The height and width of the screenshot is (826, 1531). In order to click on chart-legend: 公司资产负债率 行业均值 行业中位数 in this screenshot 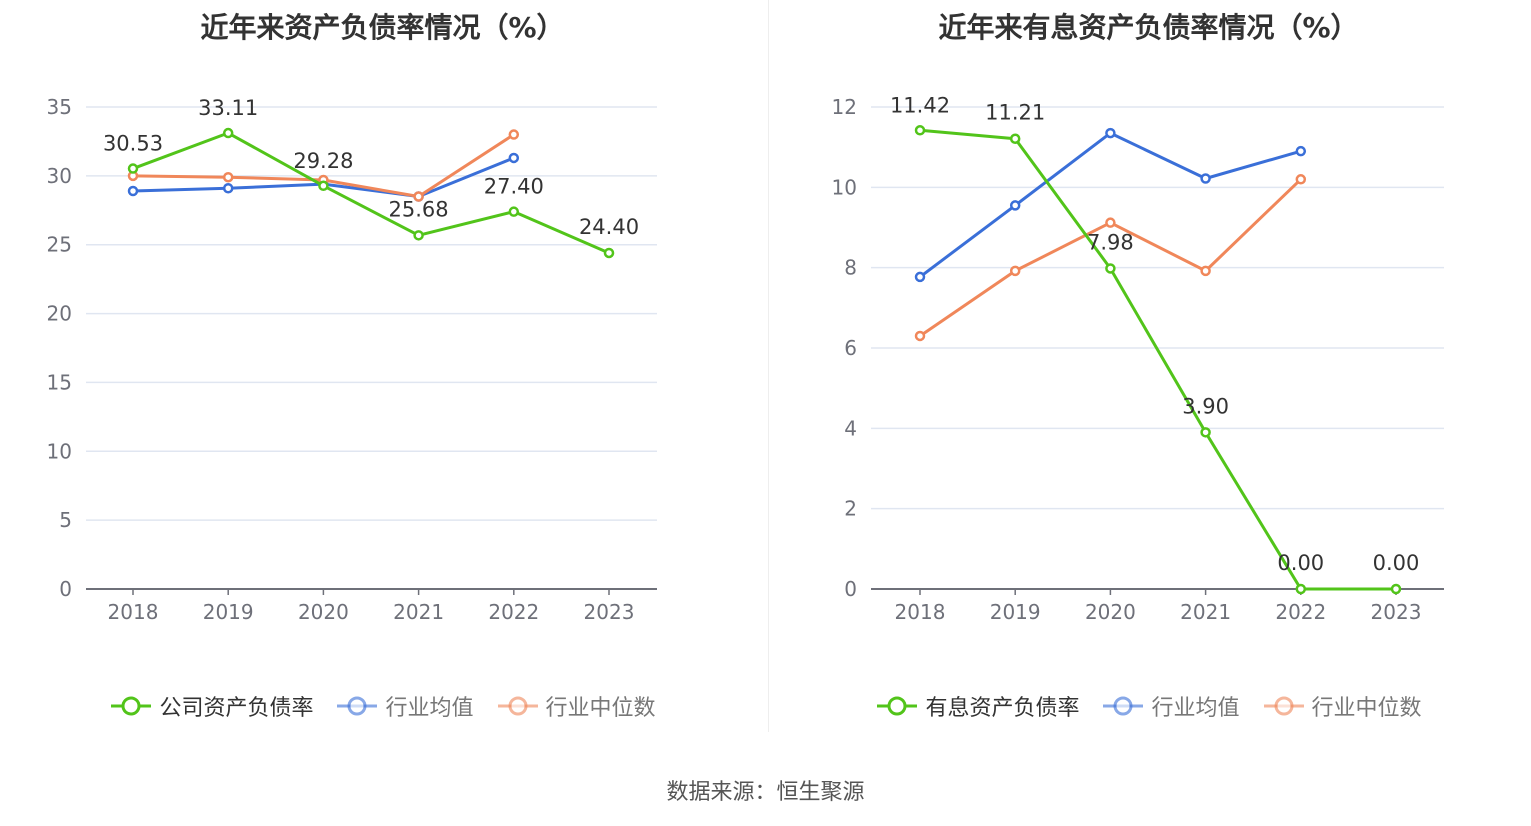, I will do `click(382, 706)`.